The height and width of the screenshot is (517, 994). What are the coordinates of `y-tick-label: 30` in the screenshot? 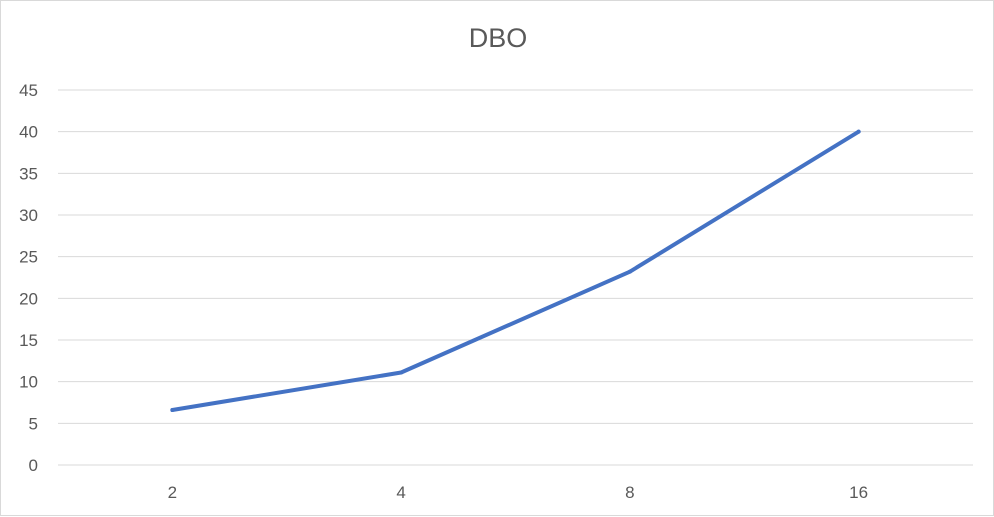 It's located at (28, 215).